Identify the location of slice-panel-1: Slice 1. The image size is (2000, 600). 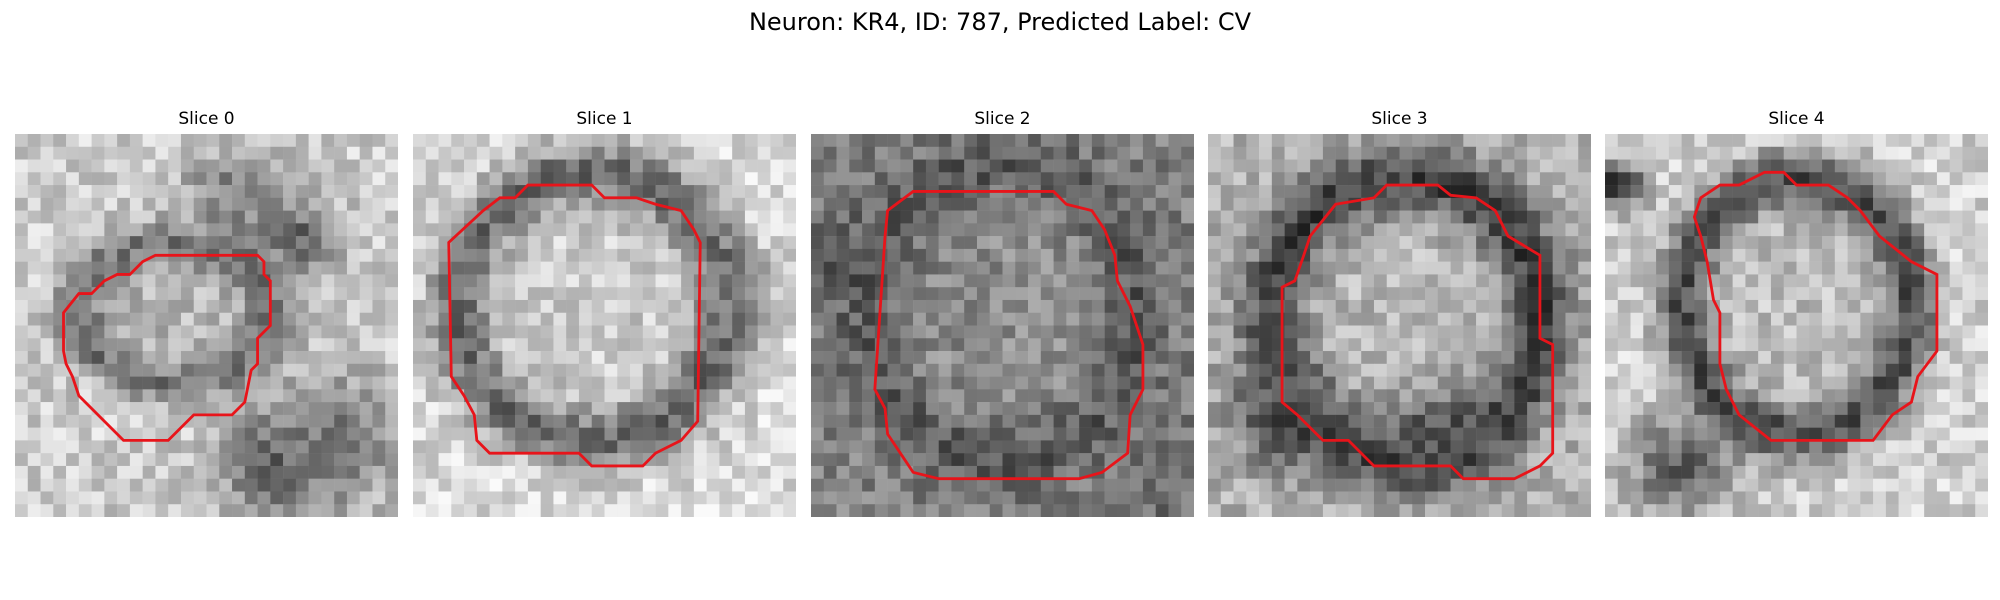
(604, 312).